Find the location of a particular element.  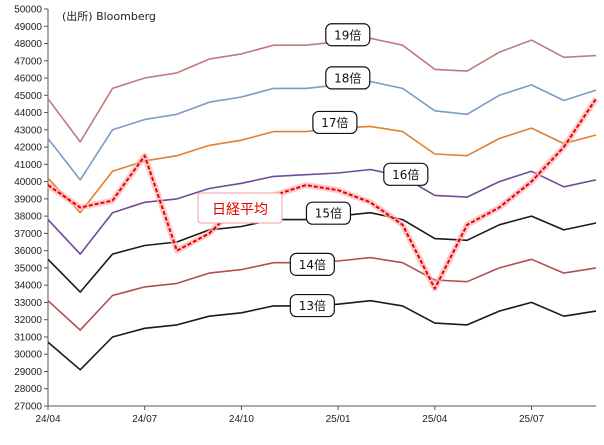

nikkei-label: 日経平均 is located at coordinates (240, 210).